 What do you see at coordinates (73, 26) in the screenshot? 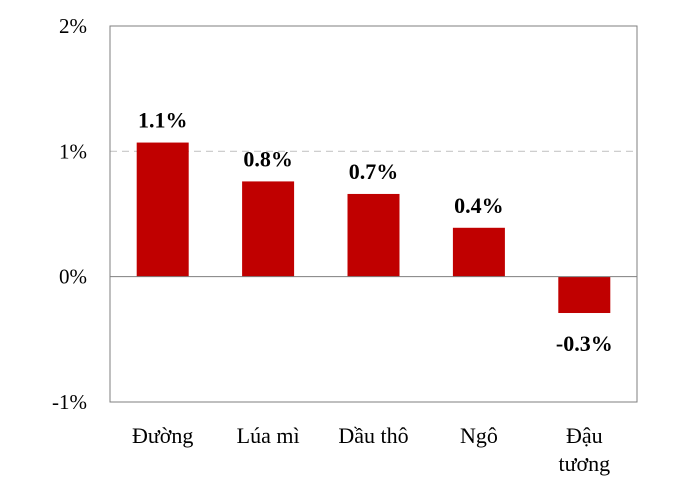
I see `y-tick-label: 2%` at bounding box center [73, 26].